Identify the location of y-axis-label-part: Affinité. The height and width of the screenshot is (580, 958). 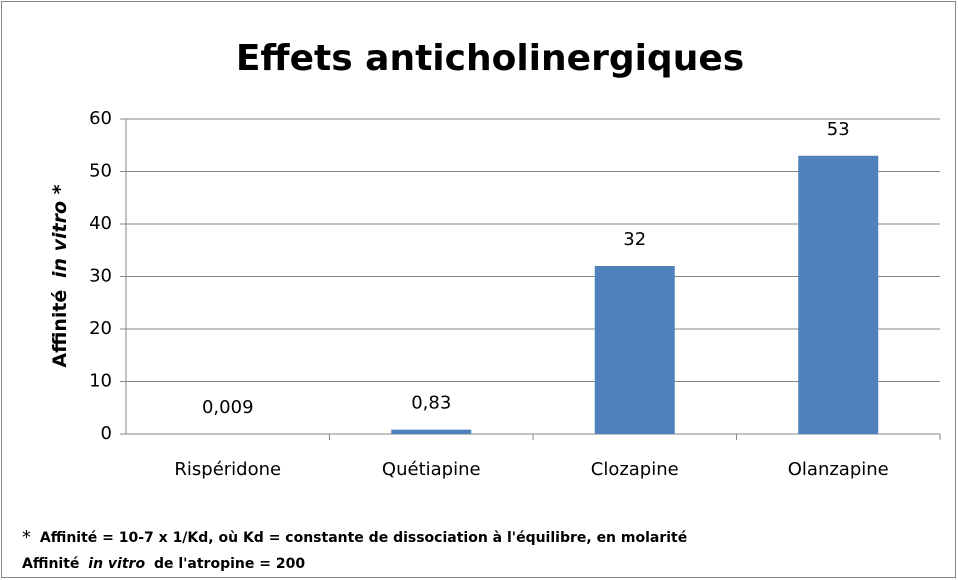
(60, 329).